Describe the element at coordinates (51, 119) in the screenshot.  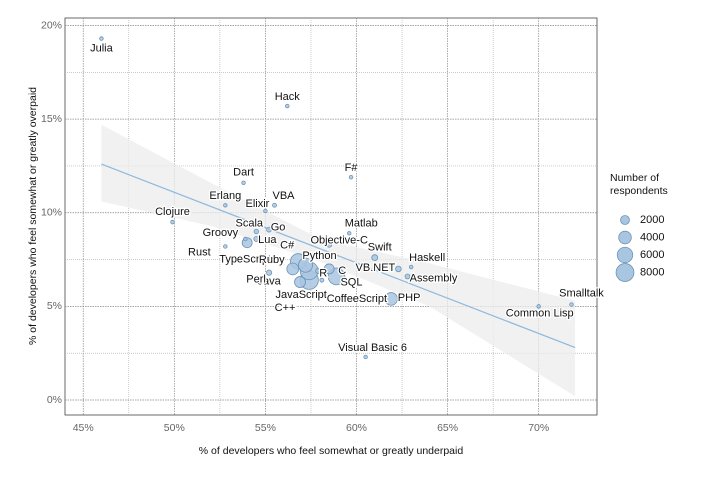
I see `y-tick-label: 15%` at that location.